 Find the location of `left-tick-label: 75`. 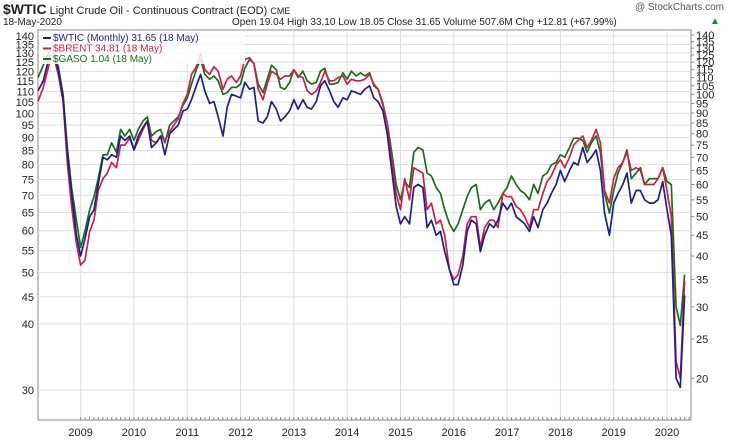

left-tick-label: 75 is located at coordinates (28, 180).